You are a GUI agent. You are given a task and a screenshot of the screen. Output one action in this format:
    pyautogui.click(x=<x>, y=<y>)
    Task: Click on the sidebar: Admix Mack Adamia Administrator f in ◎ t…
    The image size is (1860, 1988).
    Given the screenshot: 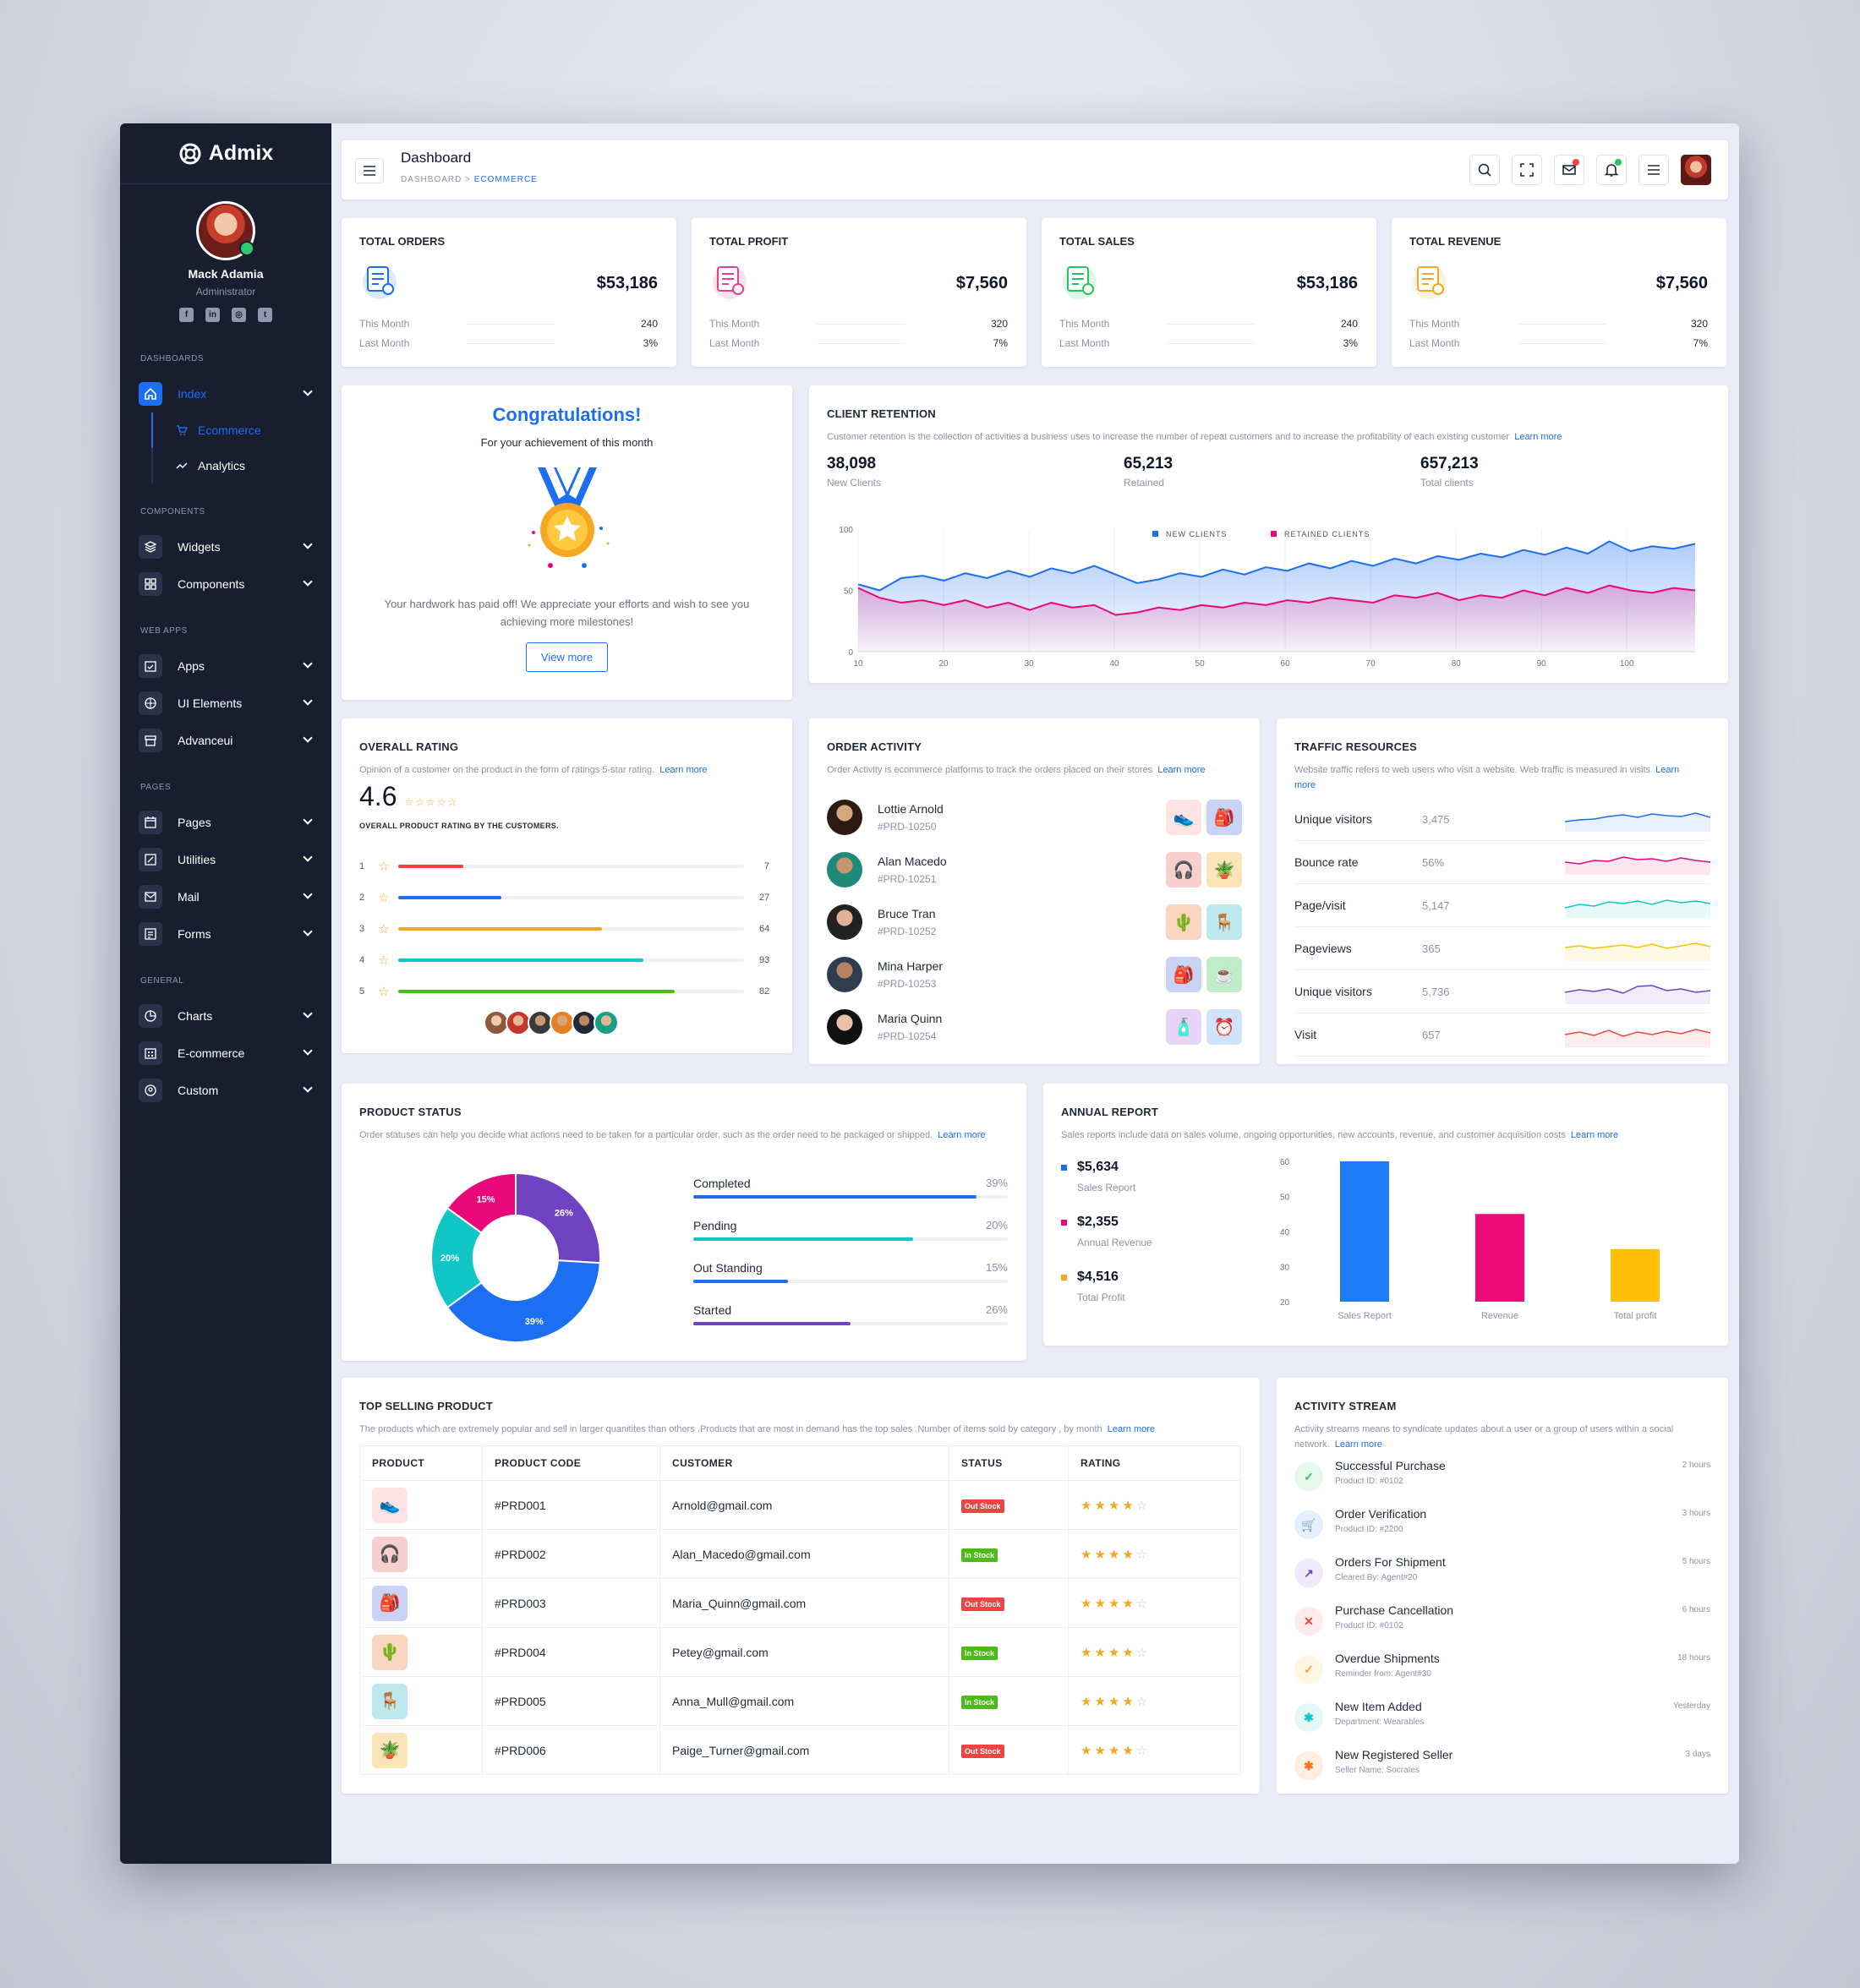 What is the action you would take?
    pyautogui.click(x=226, y=993)
    